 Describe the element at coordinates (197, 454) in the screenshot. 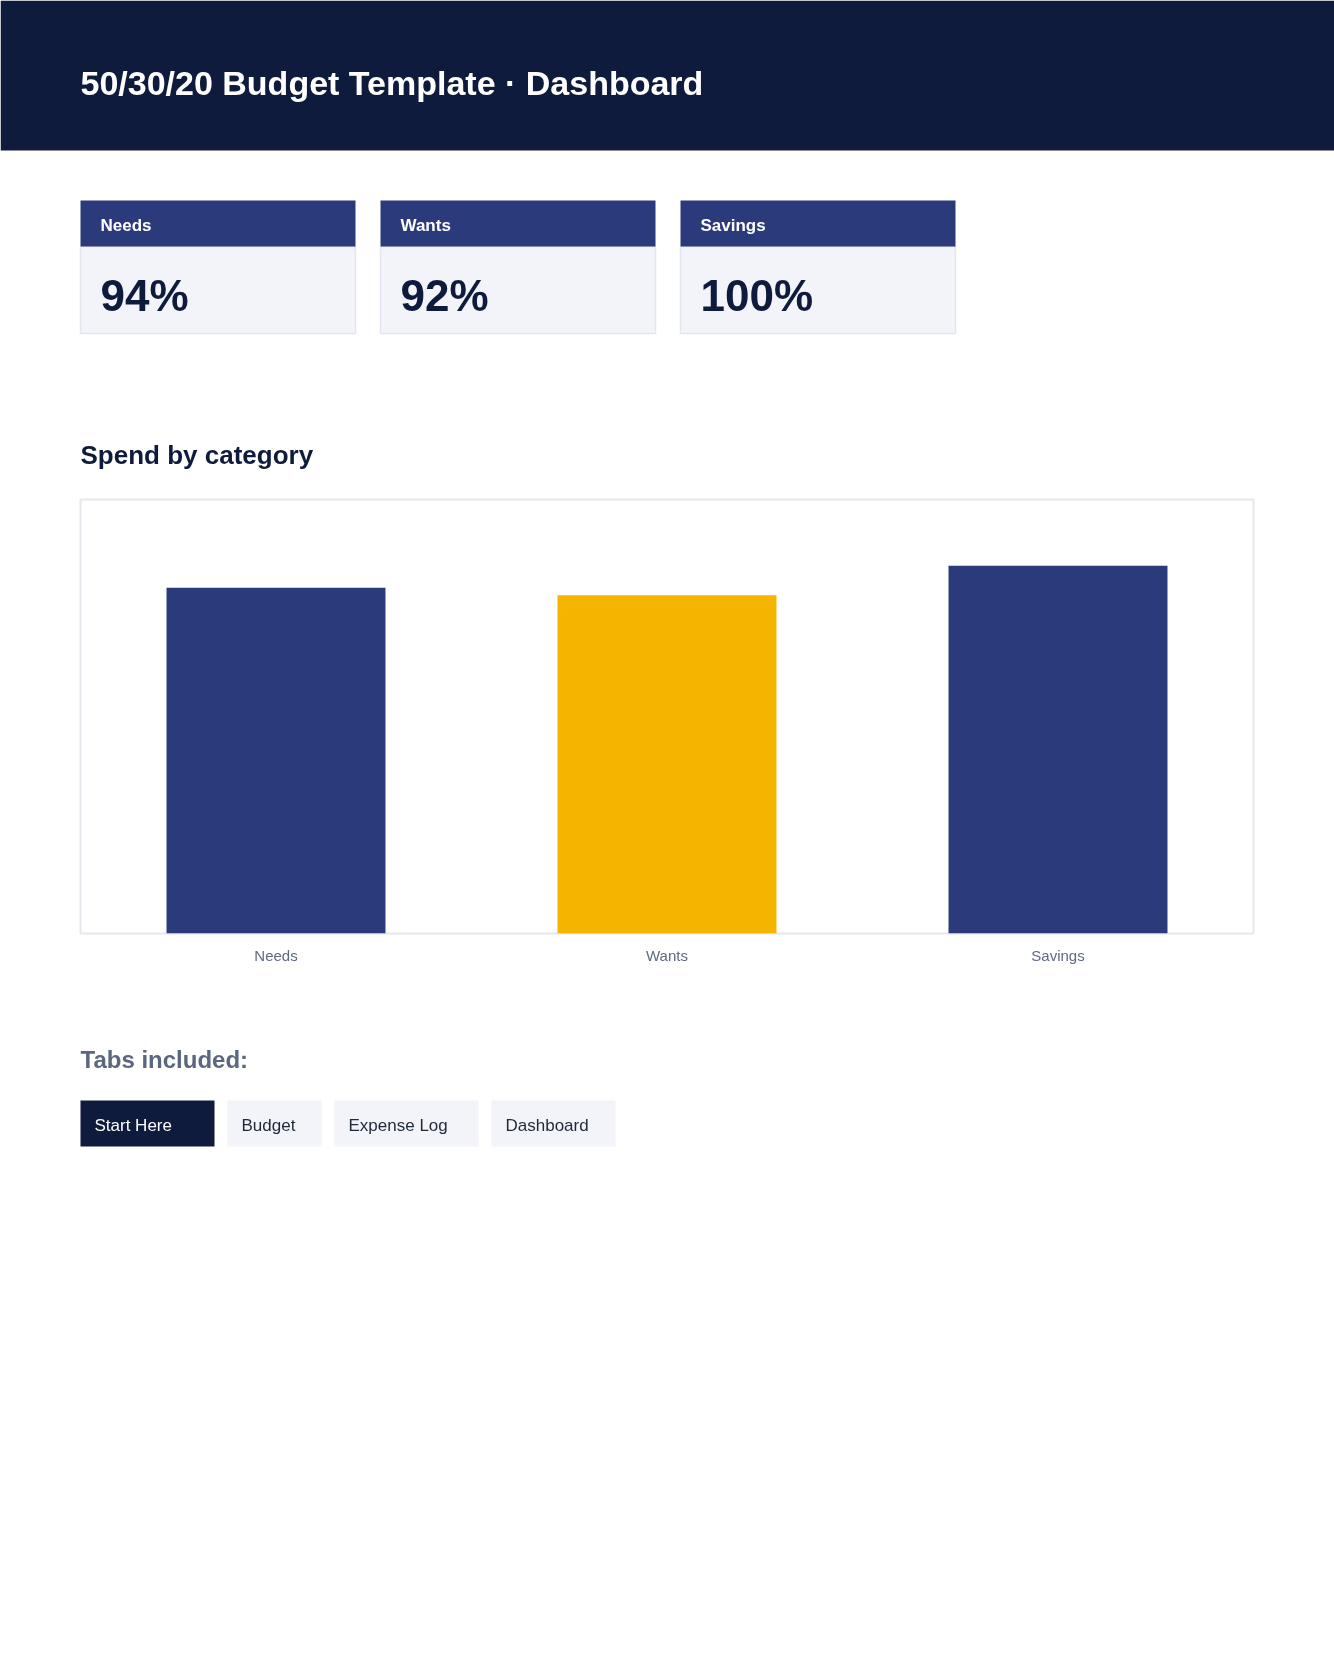

I see `chart-title: Spend by category` at that location.